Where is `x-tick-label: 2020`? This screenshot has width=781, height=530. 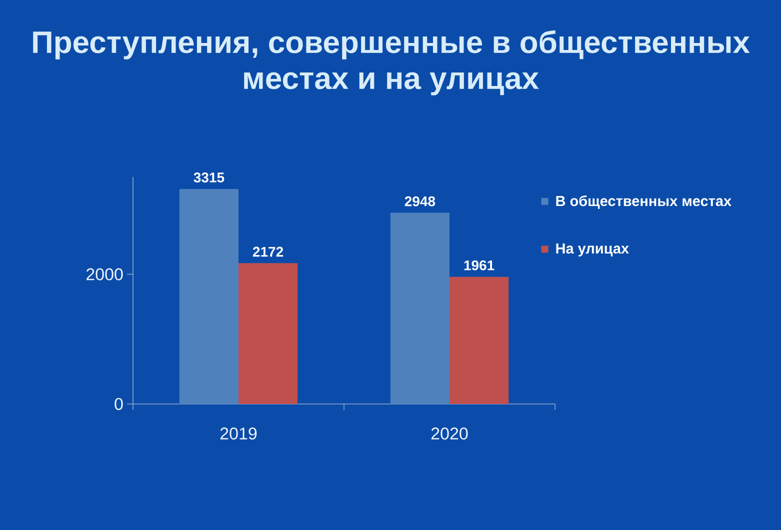 x-tick-label: 2020 is located at coordinates (449, 434).